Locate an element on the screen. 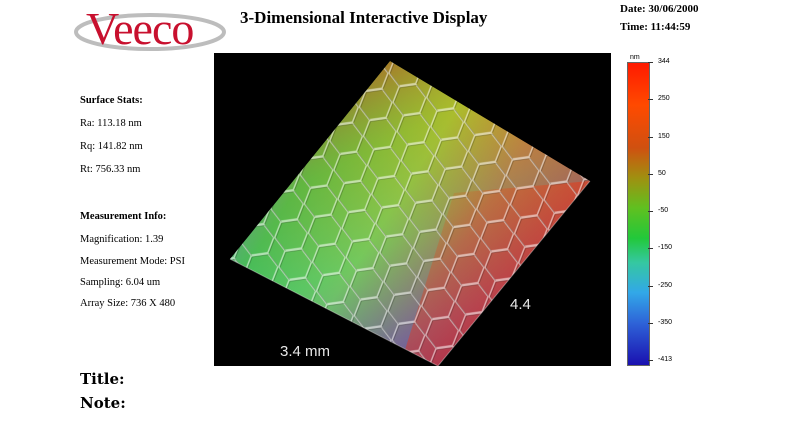 The height and width of the screenshot is (426, 788). colorbar is located at coordinates (638, 214).